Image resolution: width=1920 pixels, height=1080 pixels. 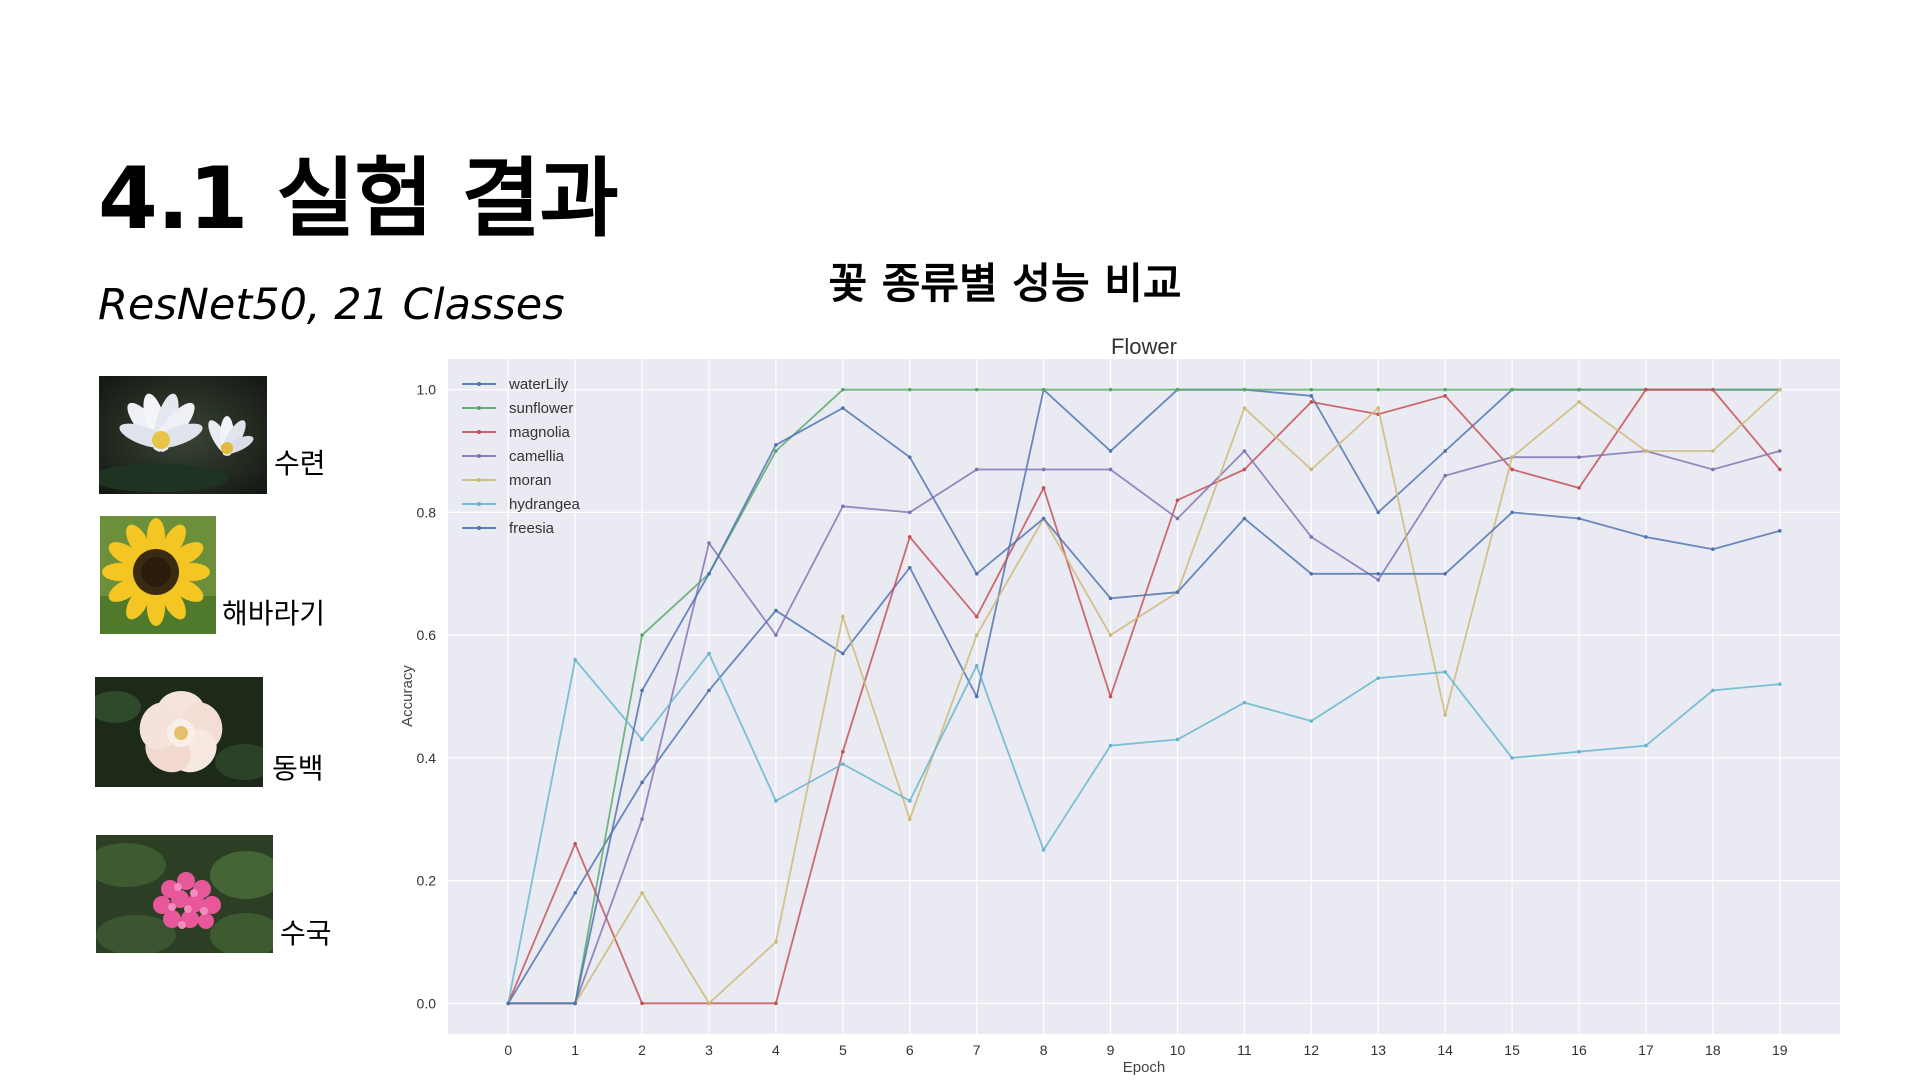 I want to click on flower-label-sunflower: 해바라기, so click(x=274, y=613).